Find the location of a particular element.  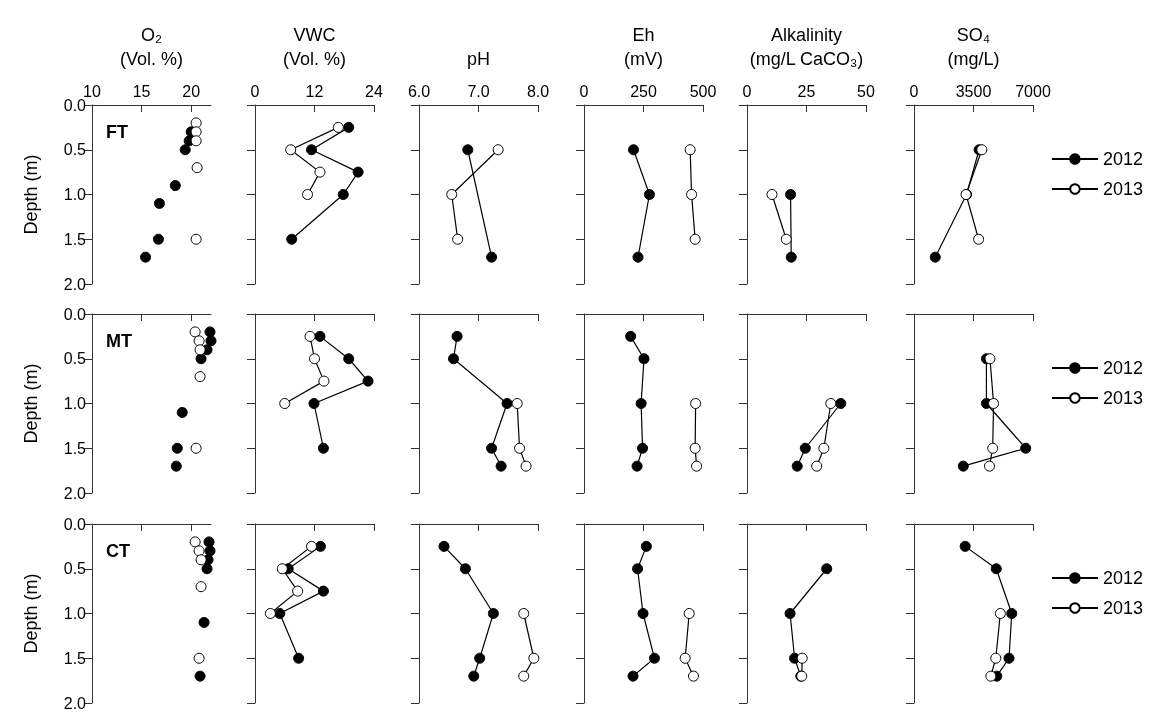

annotation: FT is located at coordinates (117, 132).